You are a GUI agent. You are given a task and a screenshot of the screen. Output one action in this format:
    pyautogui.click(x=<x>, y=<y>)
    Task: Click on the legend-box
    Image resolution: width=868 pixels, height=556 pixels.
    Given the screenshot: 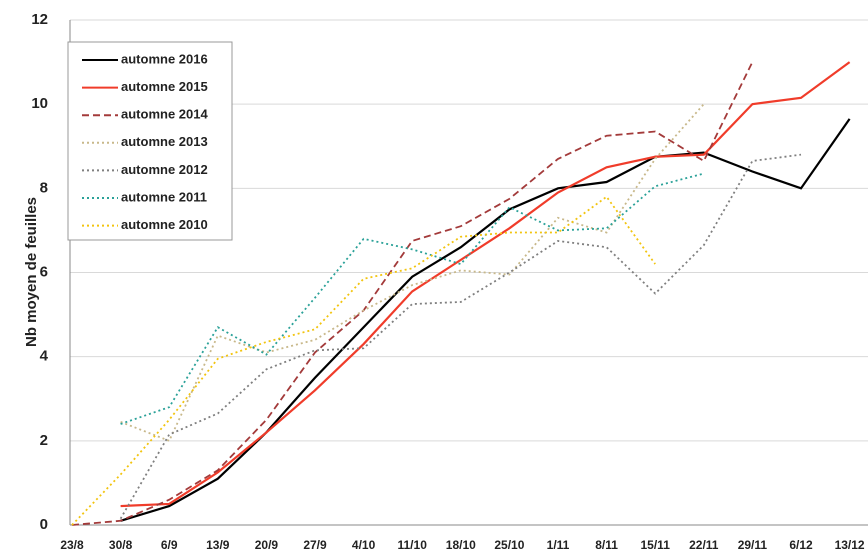 What is the action you would take?
    pyautogui.click(x=150, y=141)
    